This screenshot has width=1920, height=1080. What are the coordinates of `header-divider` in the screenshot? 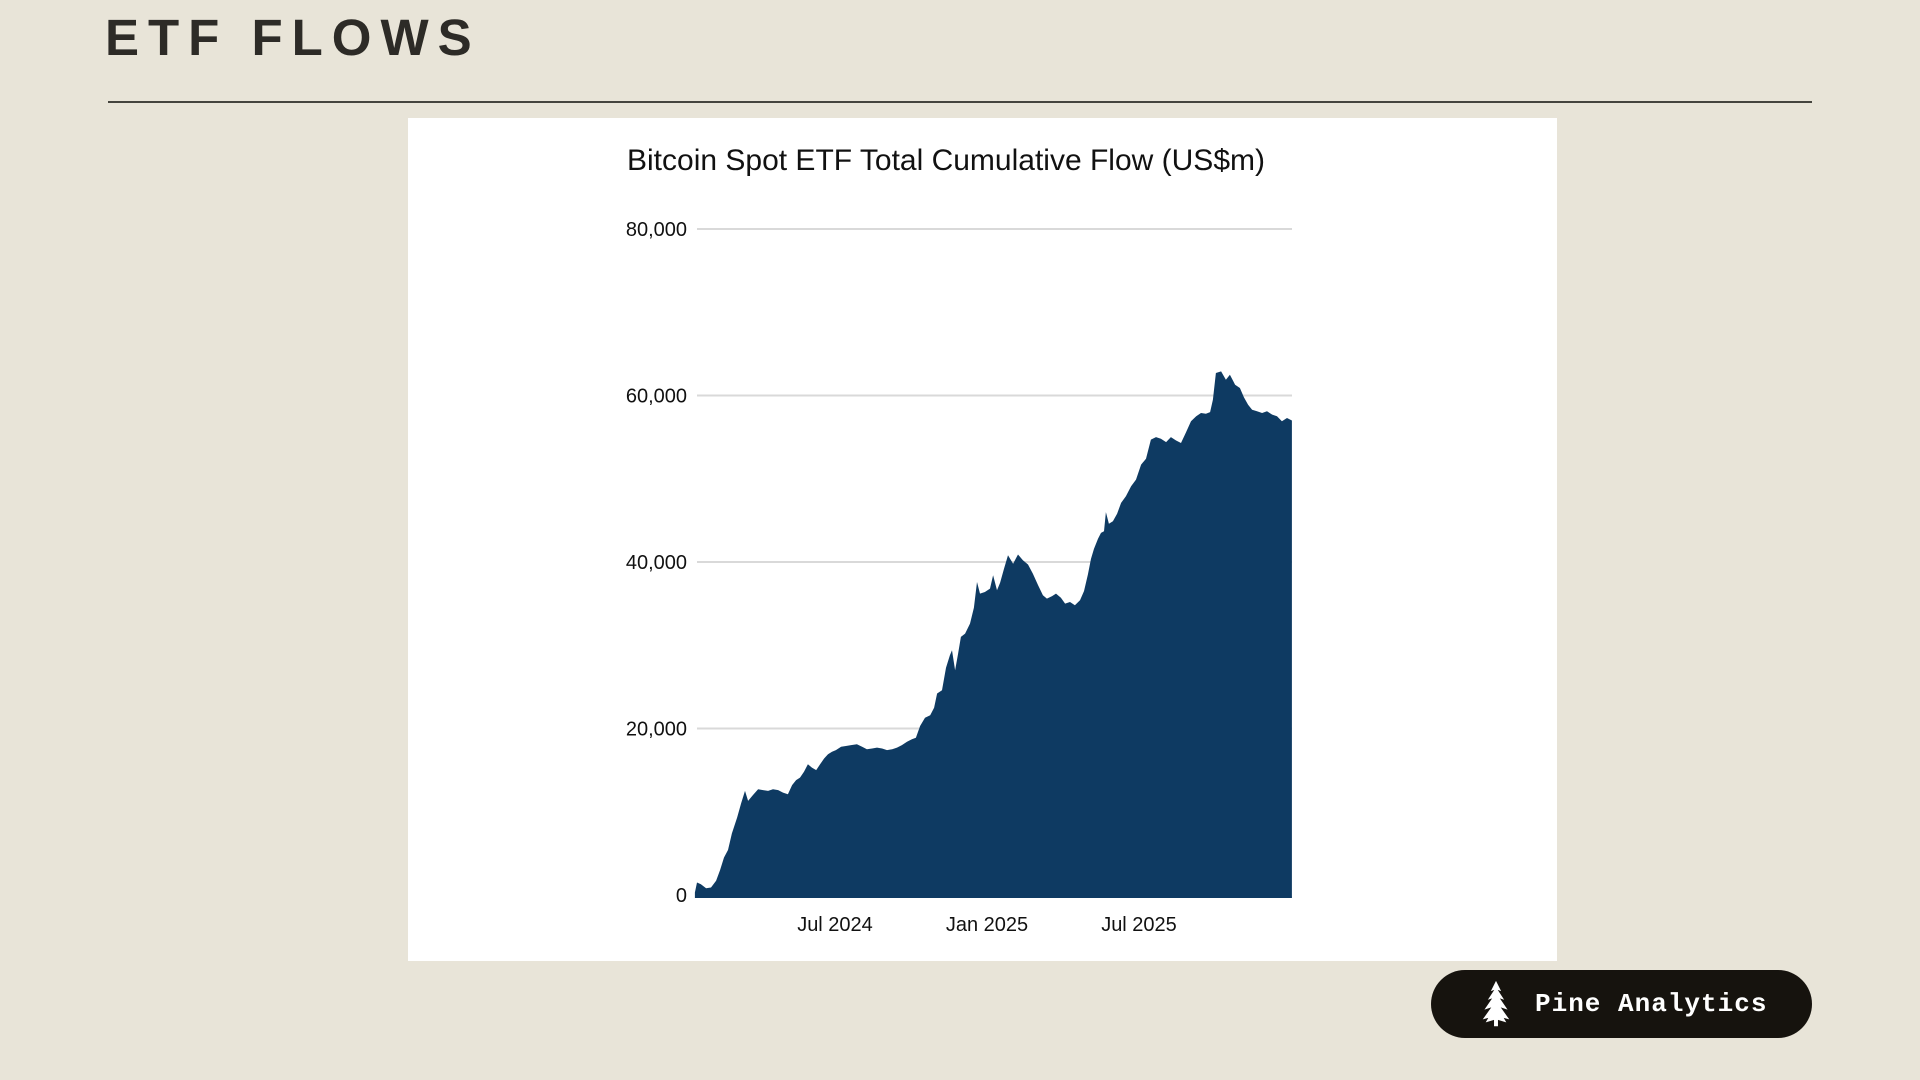 It's located at (960, 102).